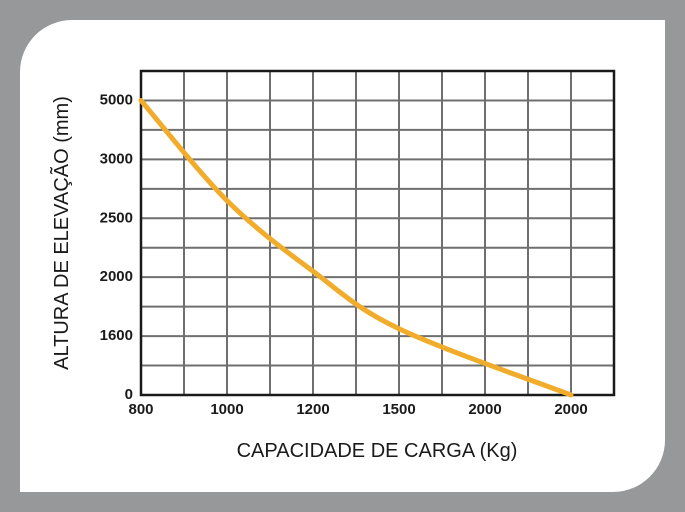 The image size is (685, 512). Describe the element at coordinates (140, 409) in the screenshot. I see `x-tick-label: 800` at that location.